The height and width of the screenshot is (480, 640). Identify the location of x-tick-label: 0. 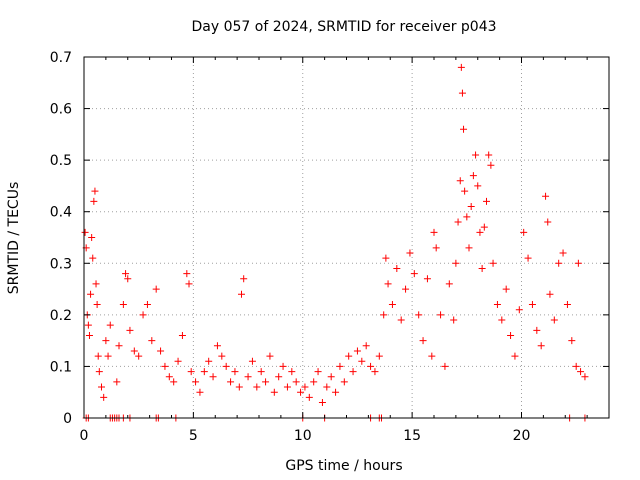
(84, 436).